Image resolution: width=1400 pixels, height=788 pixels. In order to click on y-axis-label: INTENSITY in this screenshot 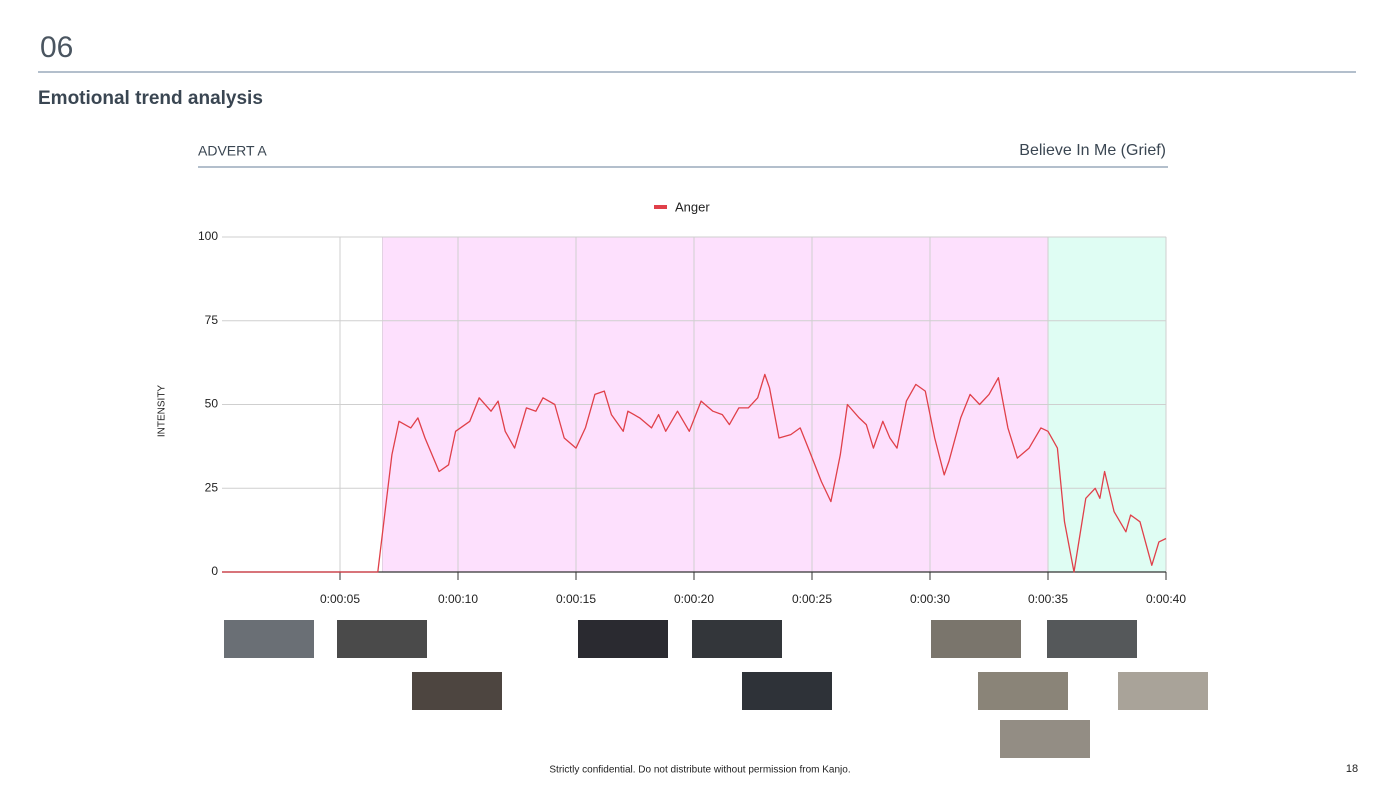, I will do `click(162, 411)`.